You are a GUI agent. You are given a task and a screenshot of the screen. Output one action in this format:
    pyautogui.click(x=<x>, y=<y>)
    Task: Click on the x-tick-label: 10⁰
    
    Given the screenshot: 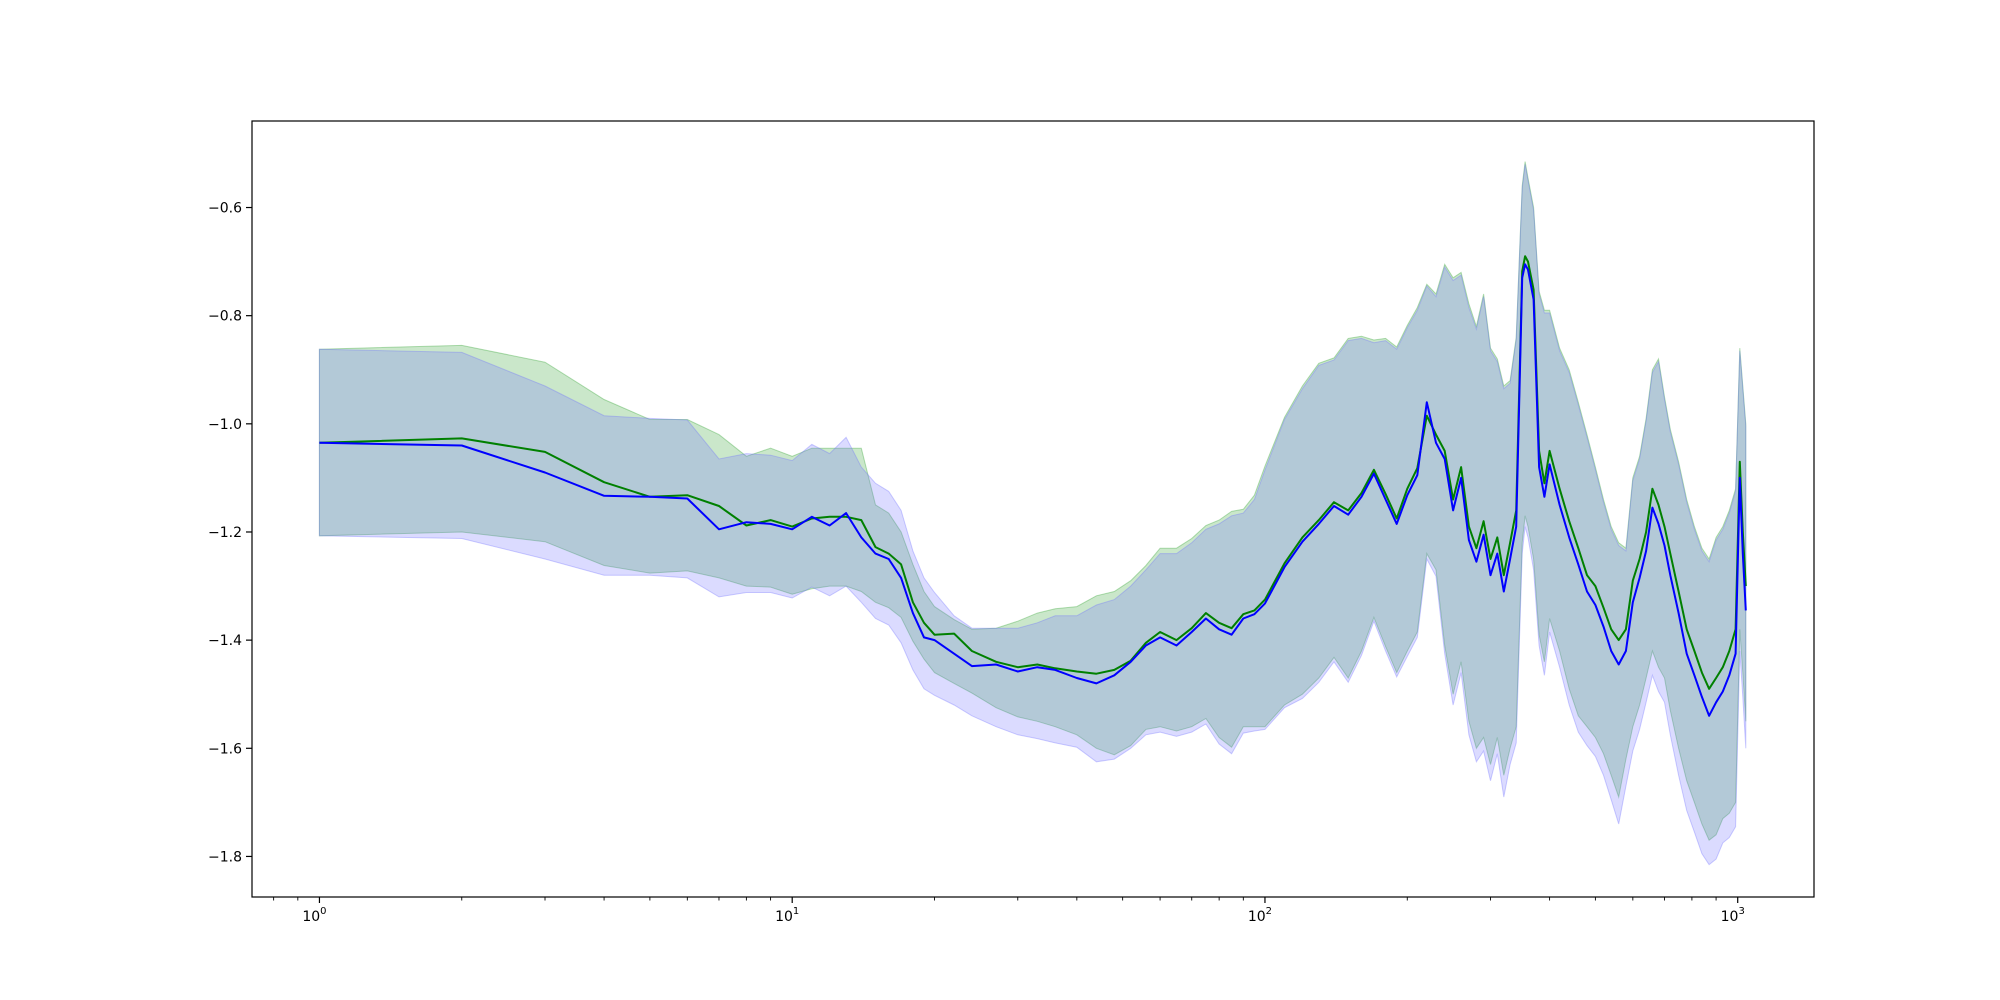 What is the action you would take?
    pyautogui.click(x=314, y=915)
    